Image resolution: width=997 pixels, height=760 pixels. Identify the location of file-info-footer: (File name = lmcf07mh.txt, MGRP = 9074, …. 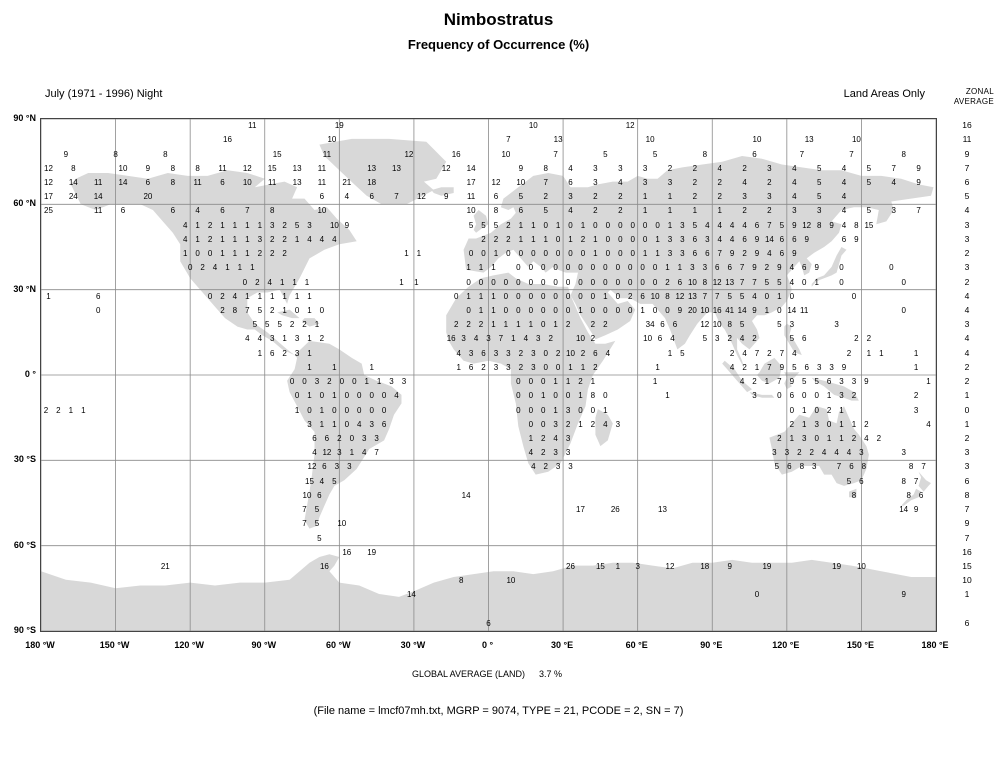
(498, 711).